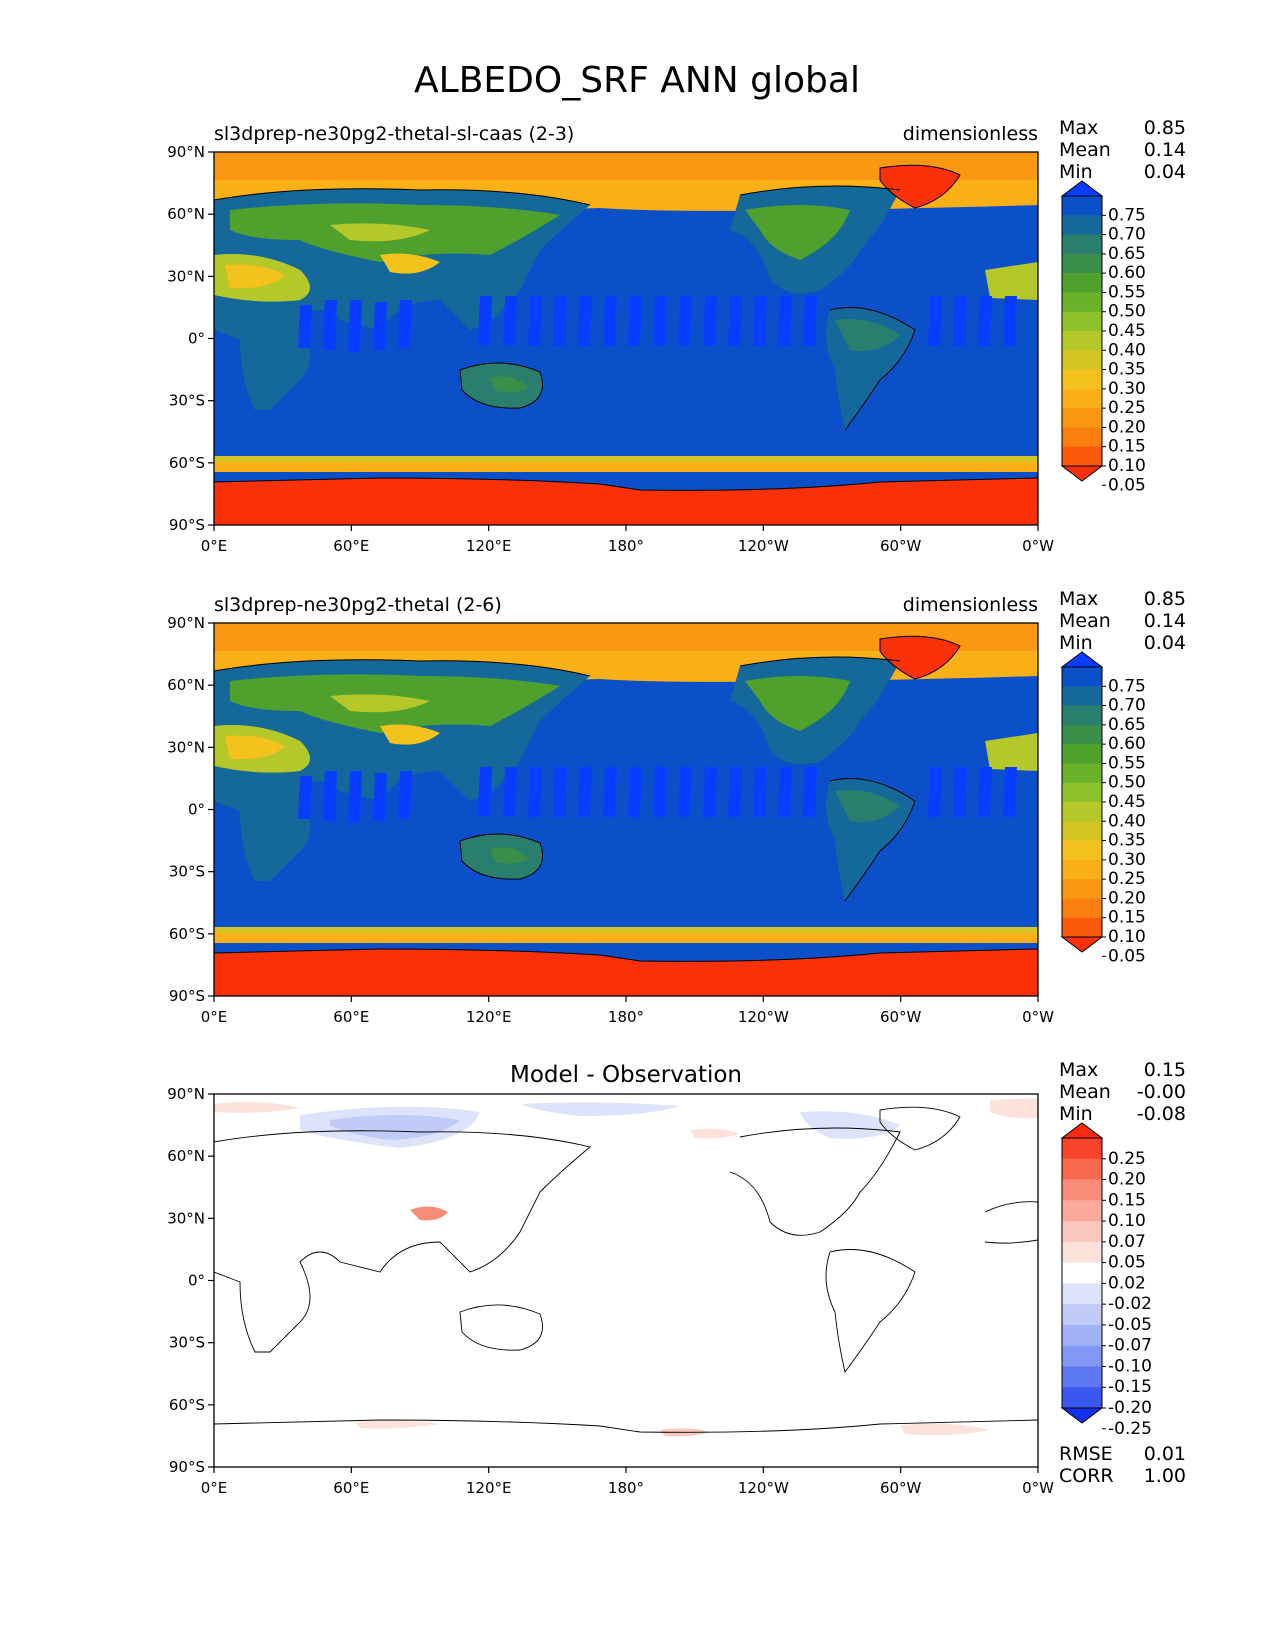  Describe the element at coordinates (1127, 408) in the screenshot. I see `colorbar-tick-label: 0.25` at that location.